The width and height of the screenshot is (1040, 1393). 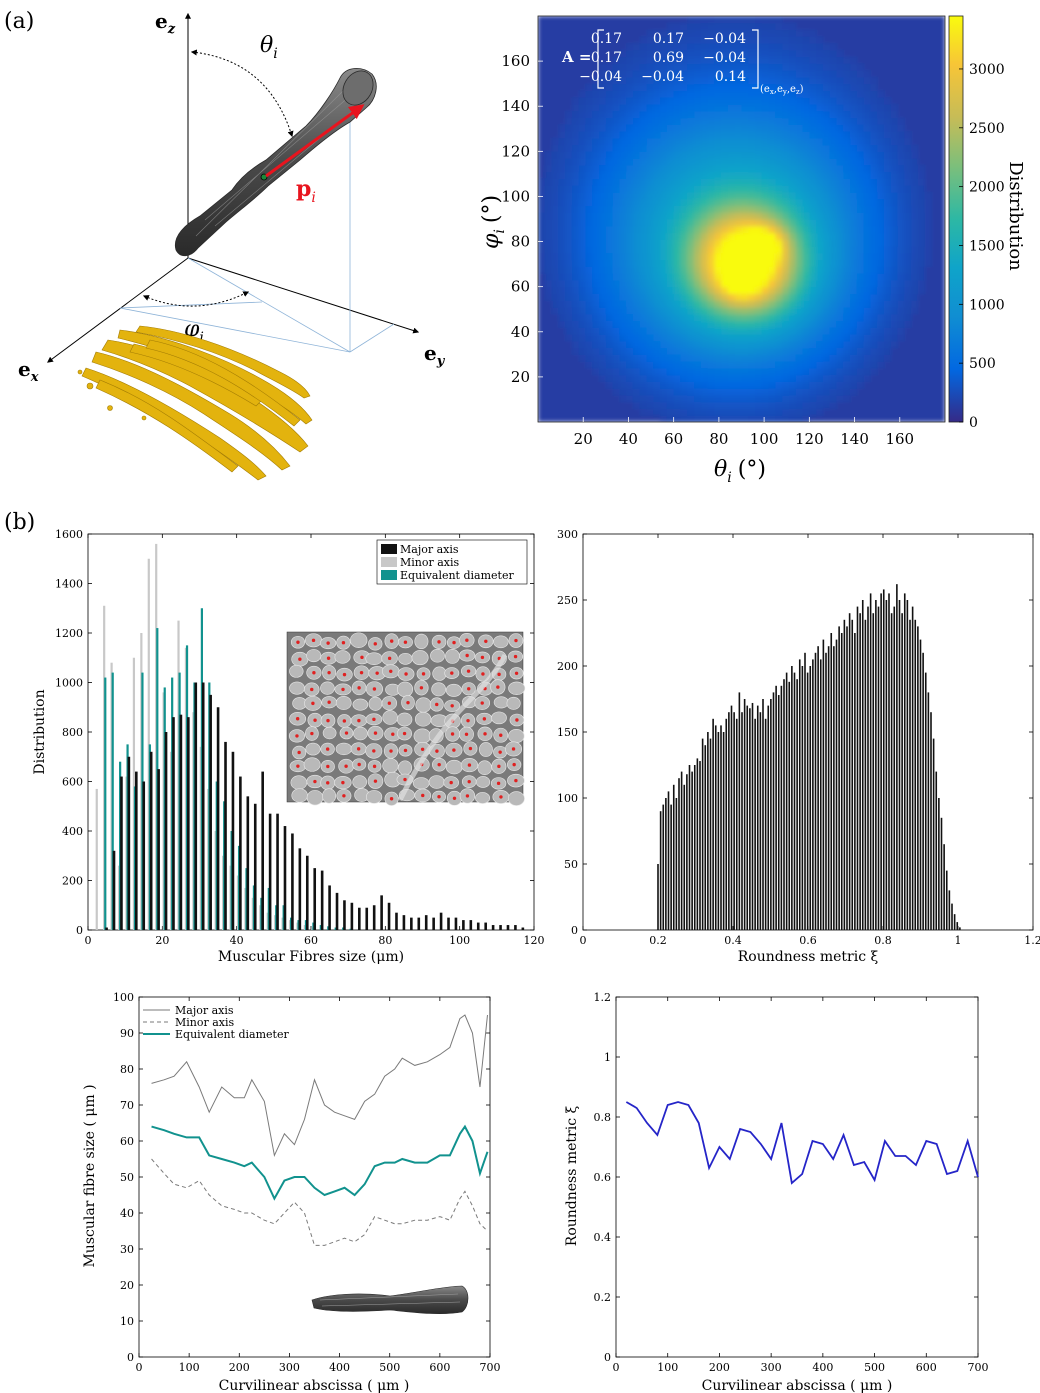 I want to click on legend-swatch, so click(x=389, y=575).